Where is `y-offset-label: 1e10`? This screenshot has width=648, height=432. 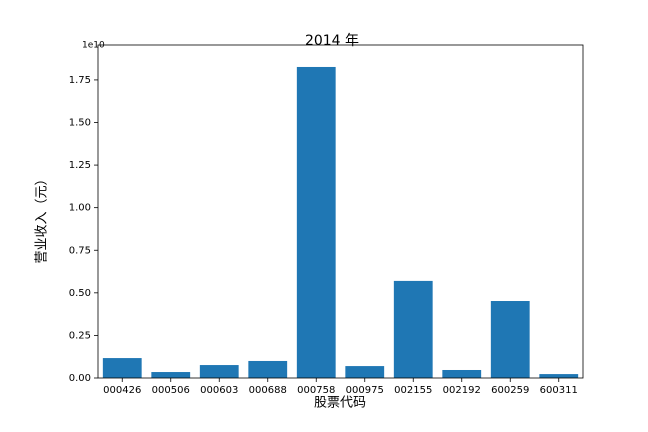 y-offset-label: 1e10 is located at coordinates (93, 46).